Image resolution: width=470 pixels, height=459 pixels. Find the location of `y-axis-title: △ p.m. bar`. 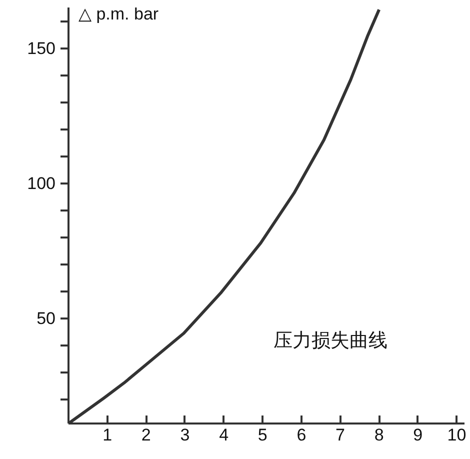

y-axis-title: △ p.m. bar is located at coordinates (118, 14).